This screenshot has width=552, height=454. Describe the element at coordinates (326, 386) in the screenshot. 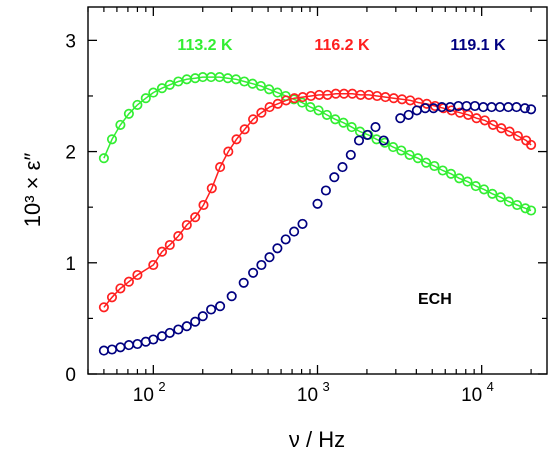

I see `x-tick-exponent: 3` at that location.